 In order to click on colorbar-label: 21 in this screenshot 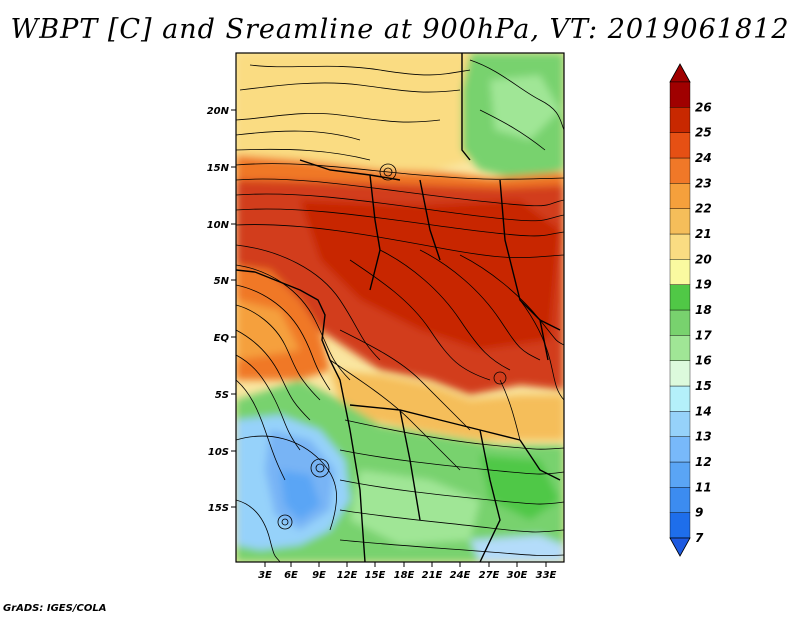, I will do `click(703, 234)`.